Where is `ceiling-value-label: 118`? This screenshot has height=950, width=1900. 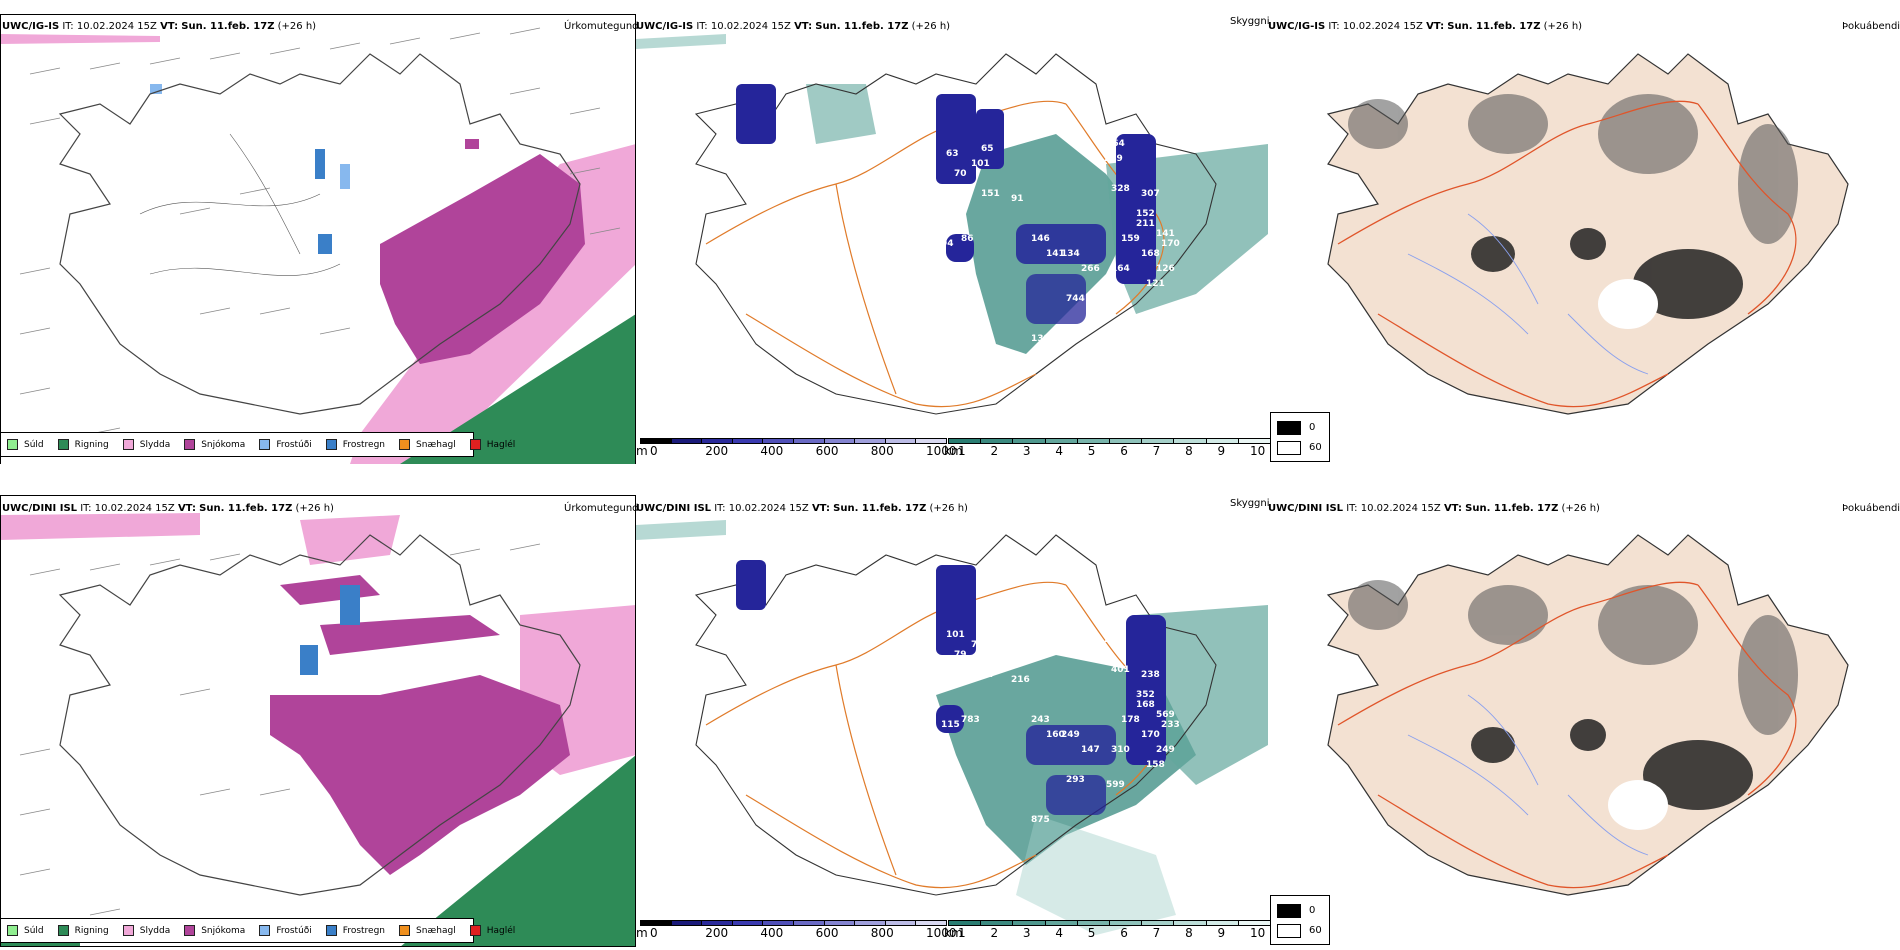 ceiling-value-label: 118 is located at coordinates (880, 725).